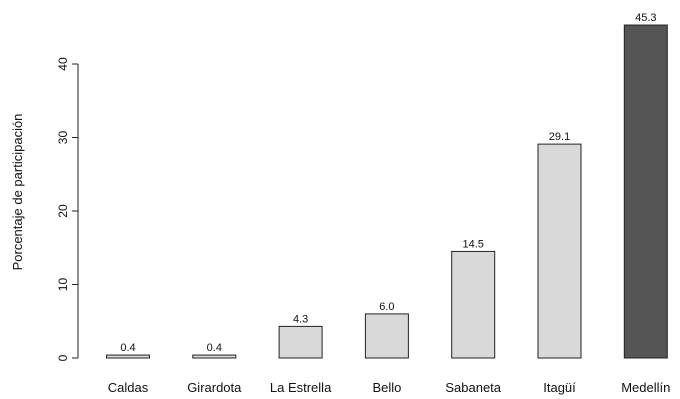 The width and height of the screenshot is (680, 399). Describe the element at coordinates (473, 387) in the screenshot. I see `category-label: Sabaneta` at that location.